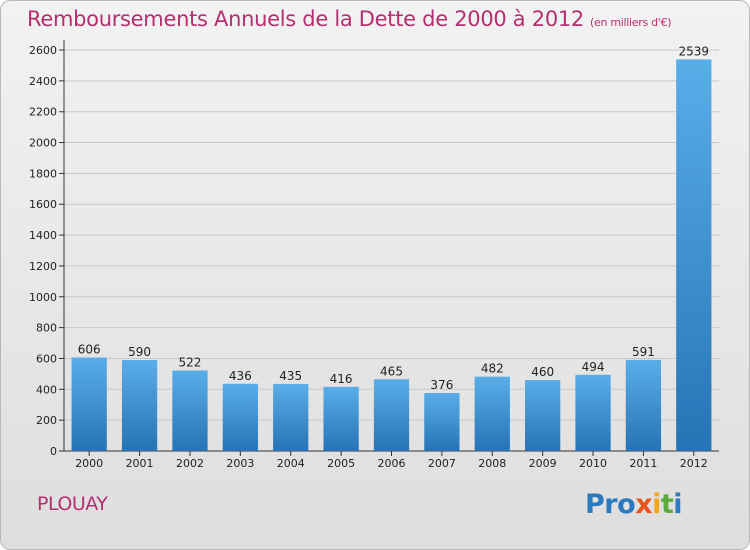  What do you see at coordinates (43, 143) in the screenshot?
I see `y-tick-label: 2000` at bounding box center [43, 143].